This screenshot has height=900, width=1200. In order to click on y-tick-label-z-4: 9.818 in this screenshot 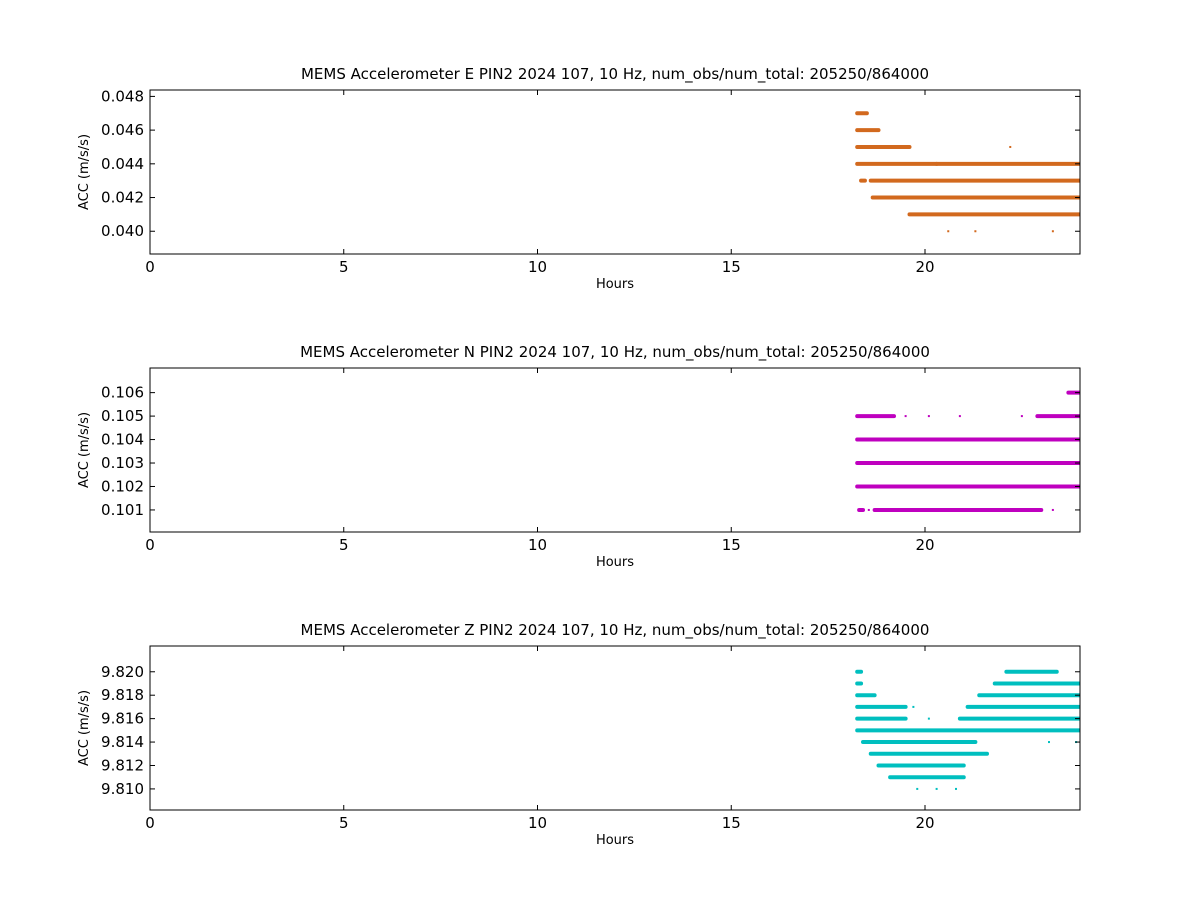, I will do `click(122, 695)`.